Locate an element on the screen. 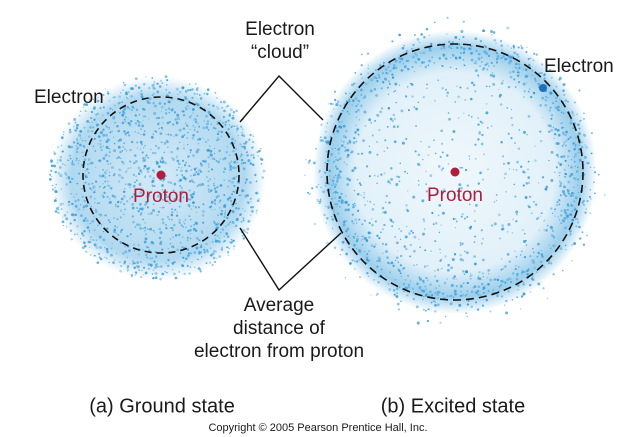 This screenshot has height=437, width=640. electron-dot is located at coordinates (543, 88).